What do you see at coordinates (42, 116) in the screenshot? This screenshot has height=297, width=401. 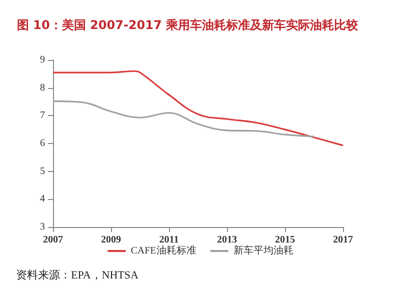 I see `y-tick-label: 7` at bounding box center [42, 116].